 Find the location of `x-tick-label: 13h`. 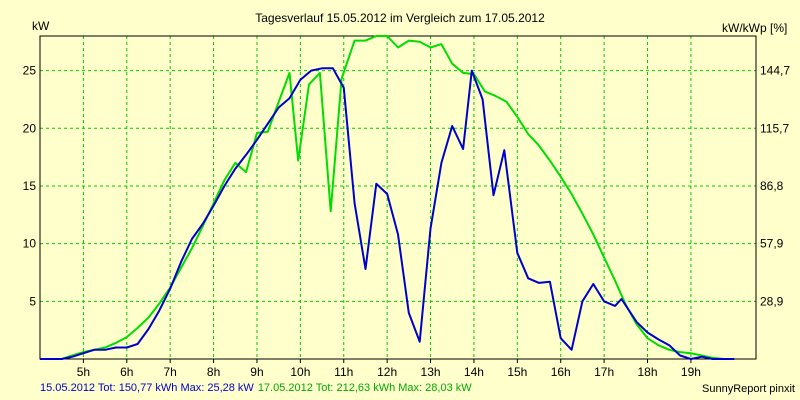

x-tick-label: 13h is located at coordinates (431, 372).